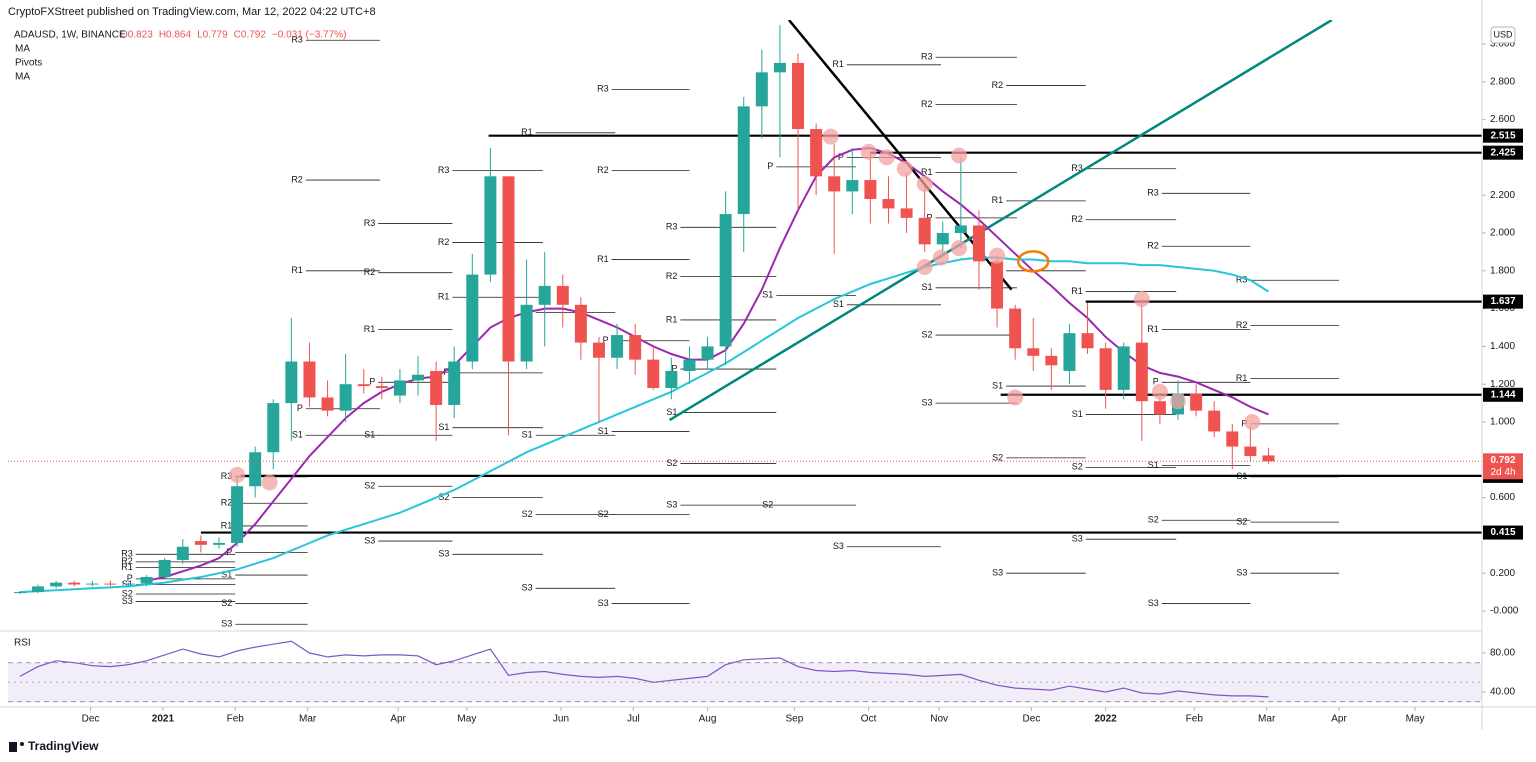 This screenshot has width=1536, height=762. I want to click on x-tick-label: Feb, so click(1195, 719).